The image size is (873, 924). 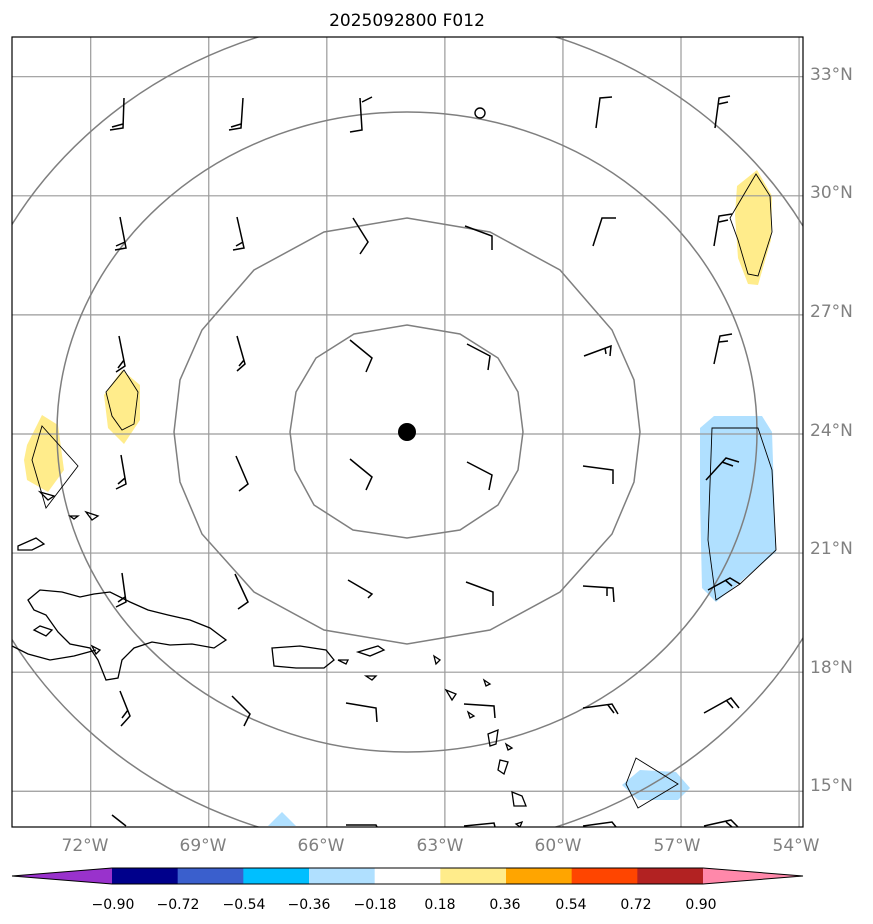 I want to click on colorbar-tick-label: 0.90, so click(x=700, y=905).